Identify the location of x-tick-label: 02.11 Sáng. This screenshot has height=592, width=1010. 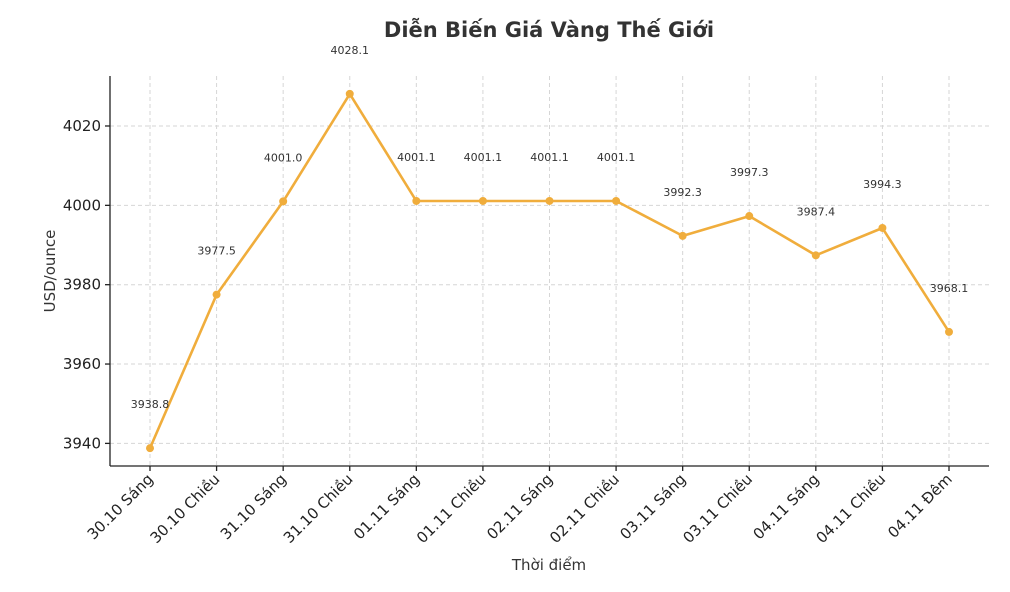
(519, 506).